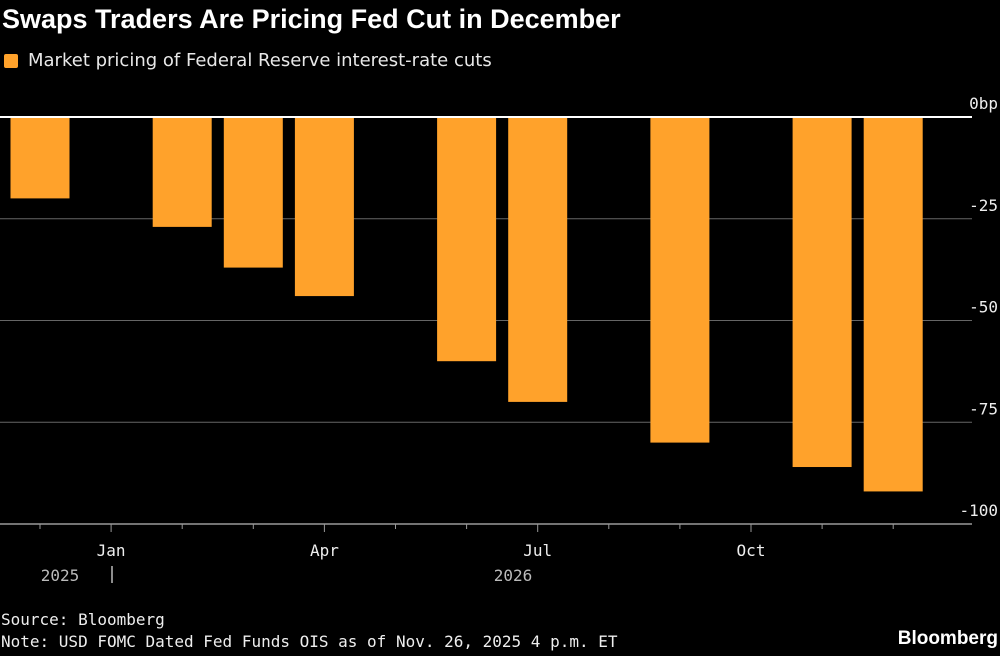 This screenshot has height=656, width=1000. Describe the element at coordinates (324, 550) in the screenshot. I see `x-tick-label: Apr` at that location.